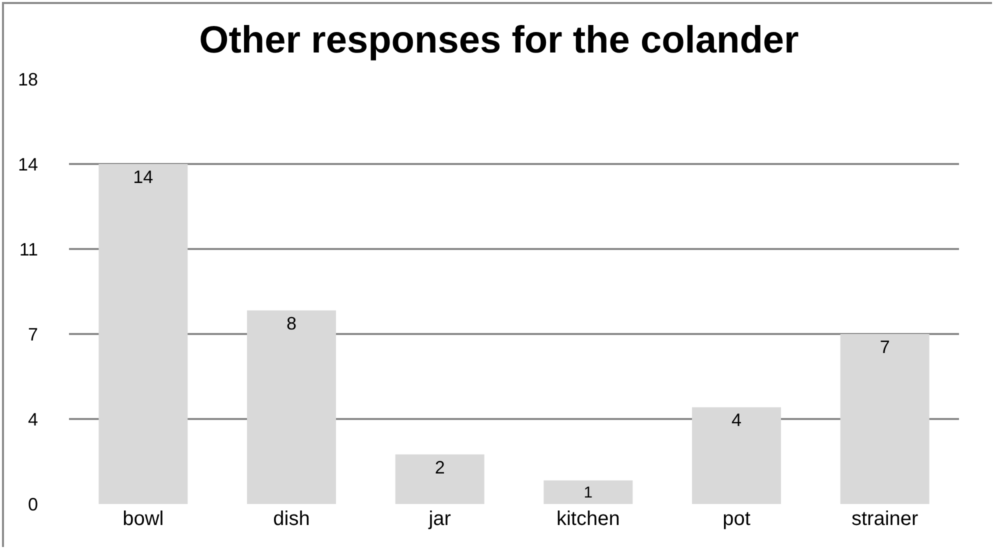  I want to click on x-tick-label: dish, so click(291, 519).